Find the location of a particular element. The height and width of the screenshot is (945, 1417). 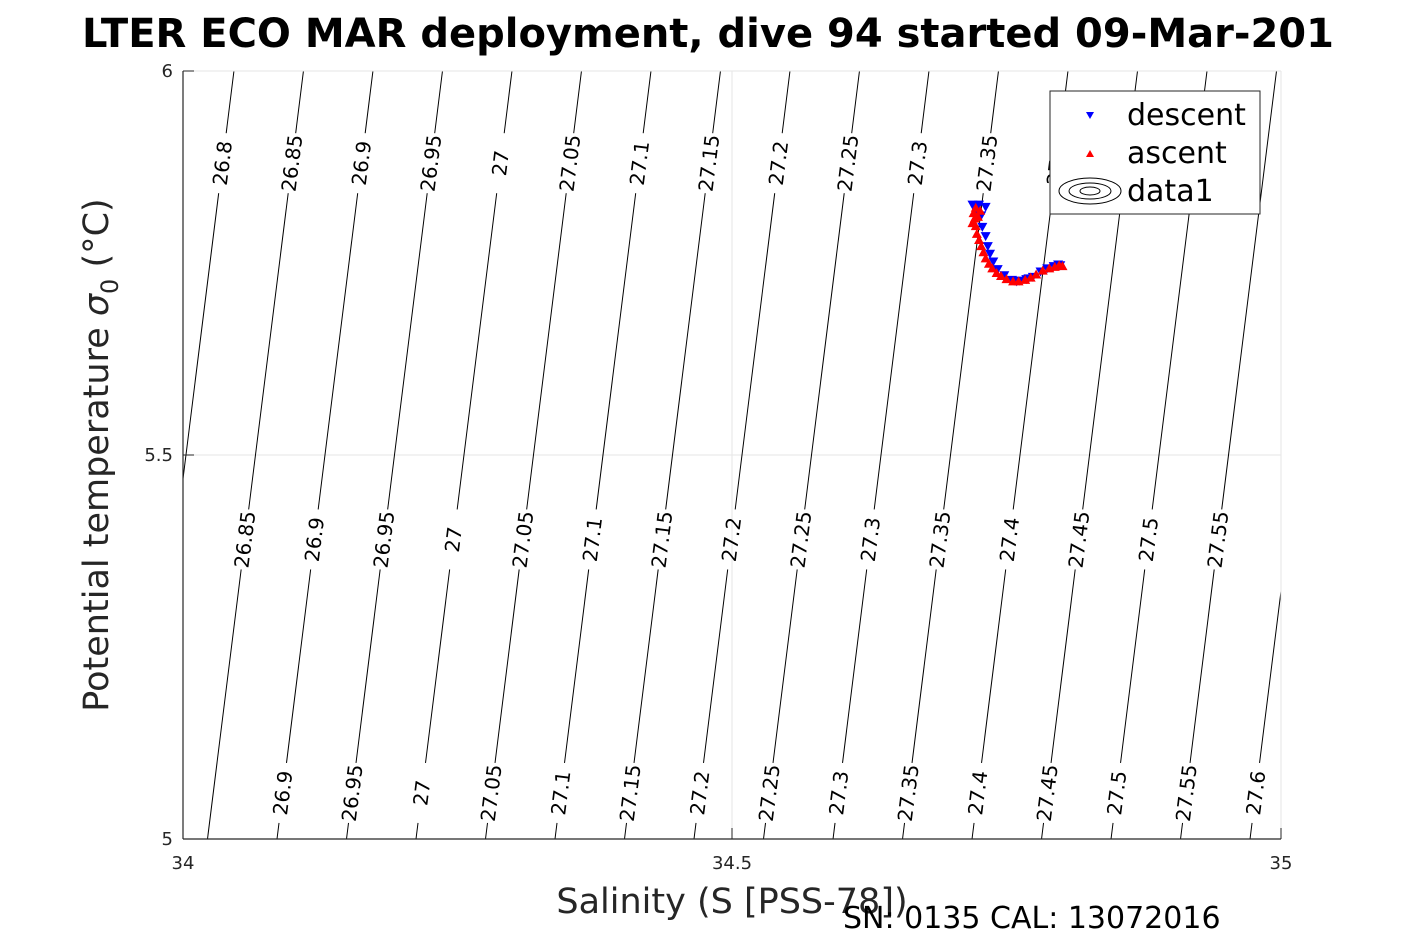

legend-entry-data1: data1 is located at coordinates (1136, 191).